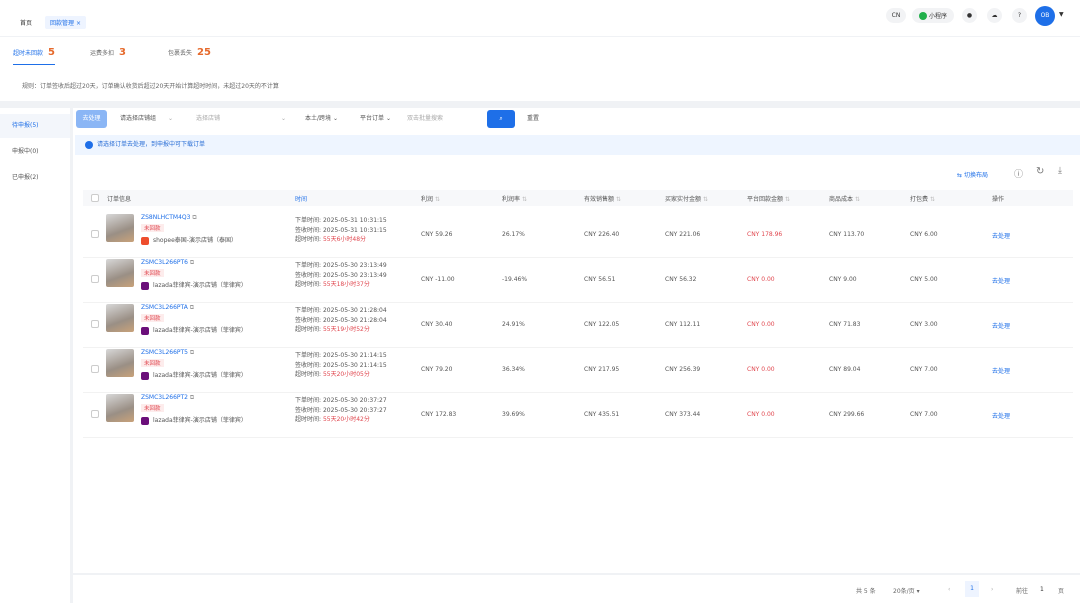  I want to click on order-id: ZS8NLHCTM4Q3 ⧉, so click(169, 218).